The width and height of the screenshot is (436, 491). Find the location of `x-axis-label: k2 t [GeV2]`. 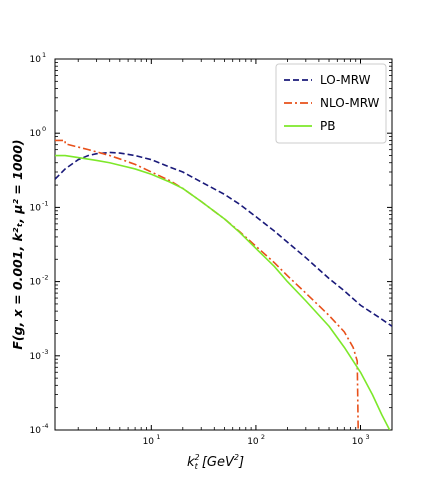

x-axis-label: k2 t [GeV2] is located at coordinates (215, 462).